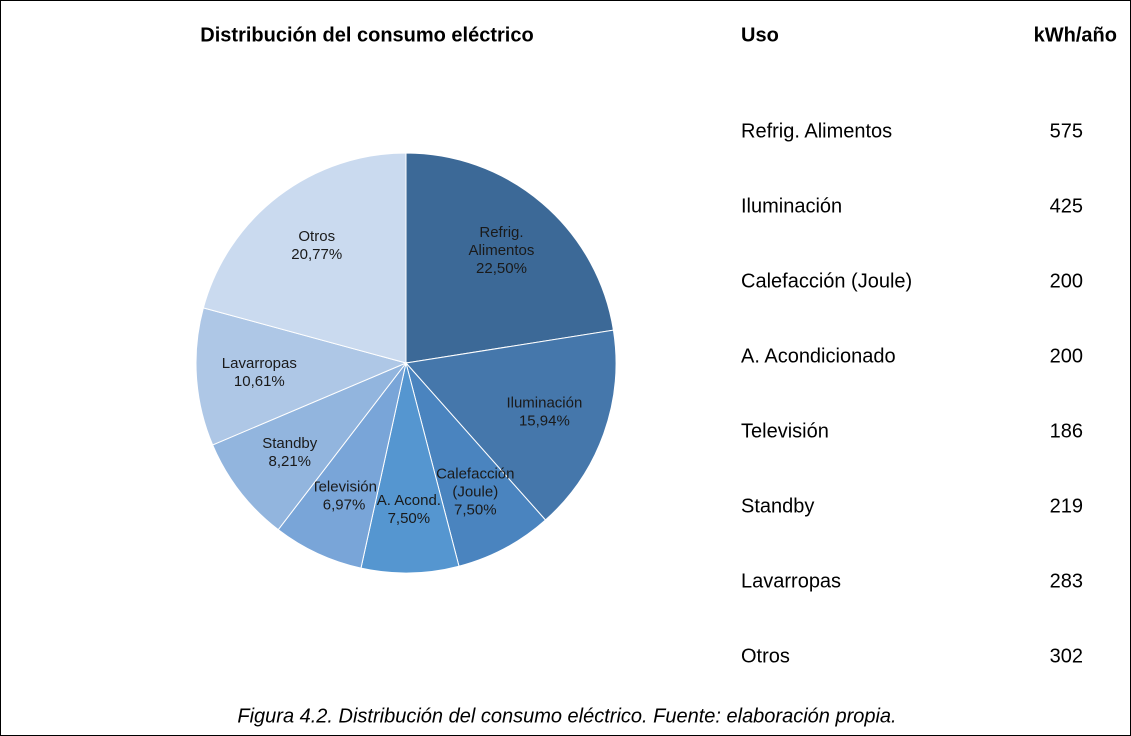  Describe the element at coordinates (816, 131) in the screenshot. I see `table-cell: Refrig. Alimentos` at that location.